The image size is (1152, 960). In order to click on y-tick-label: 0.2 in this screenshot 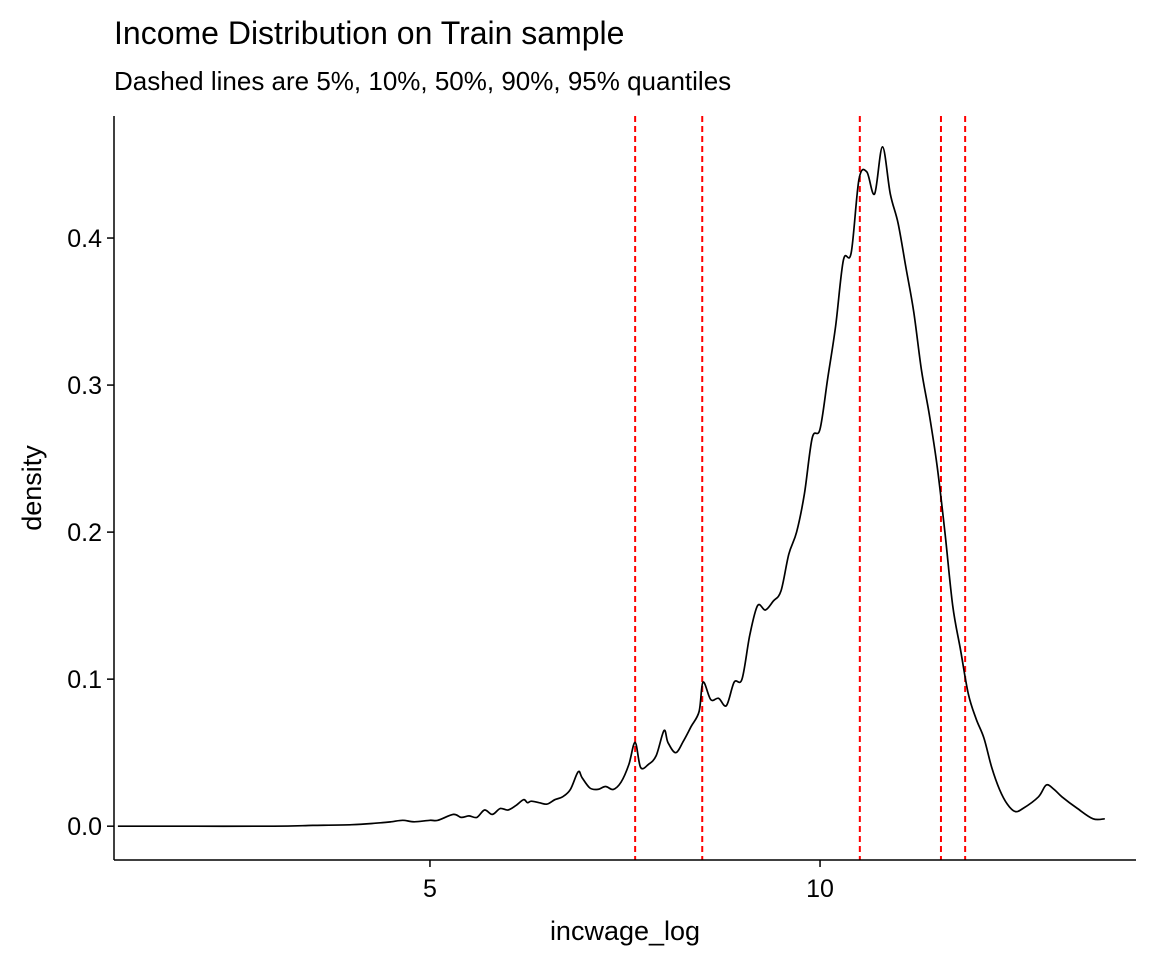, I will do `click(84, 533)`.